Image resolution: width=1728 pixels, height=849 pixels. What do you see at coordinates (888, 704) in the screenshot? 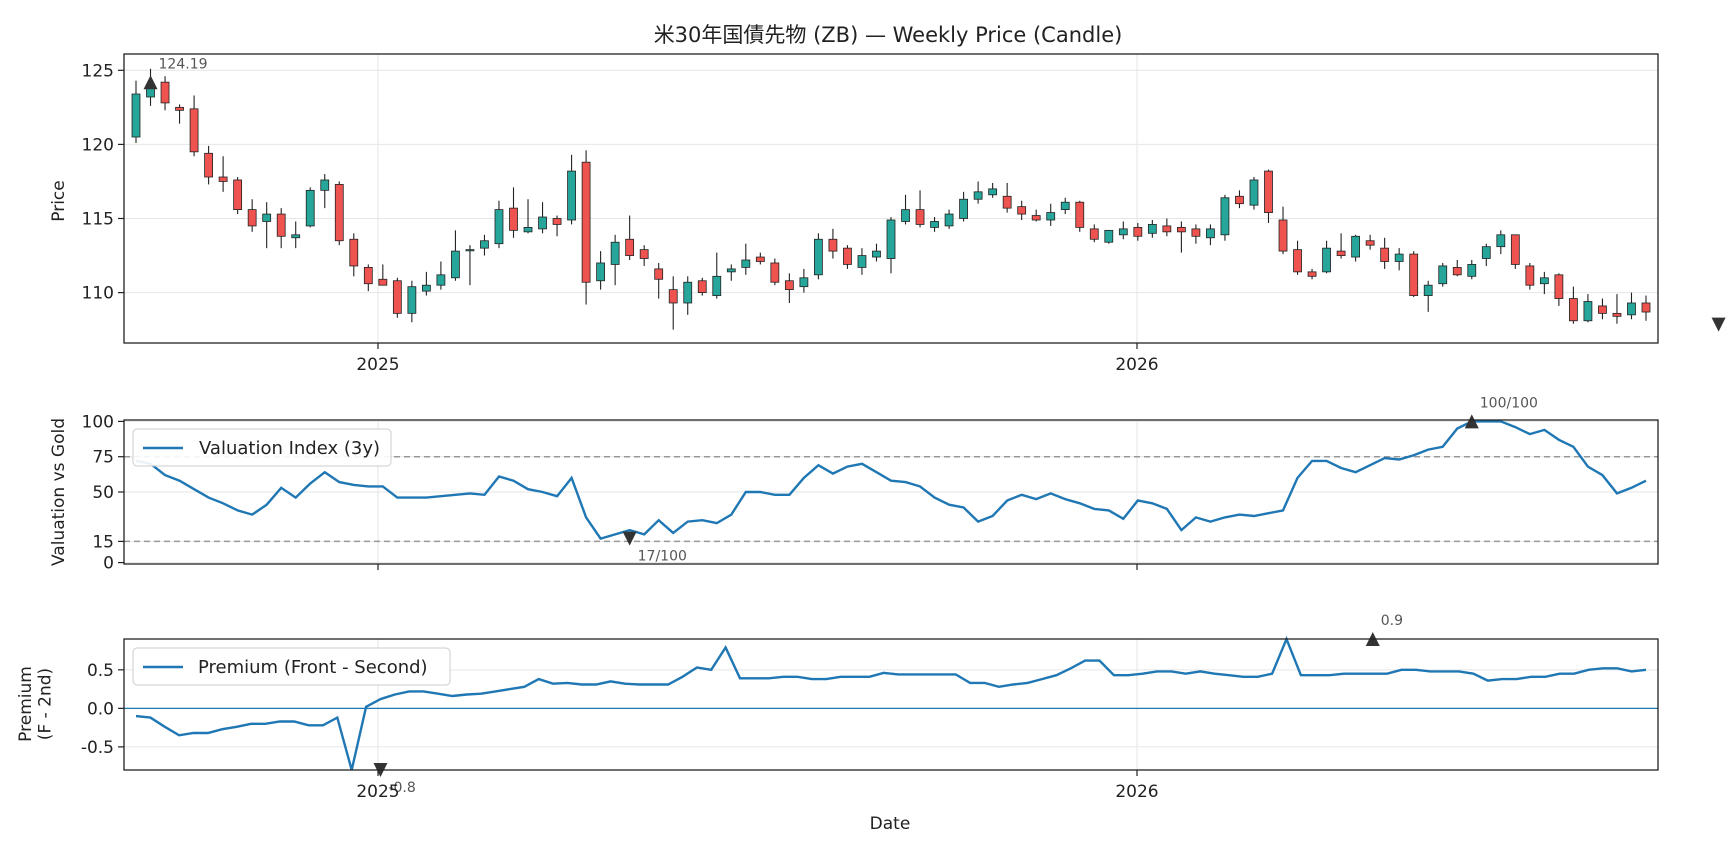
I see `premium-annotations: -0.80.90.5` at bounding box center [888, 704].